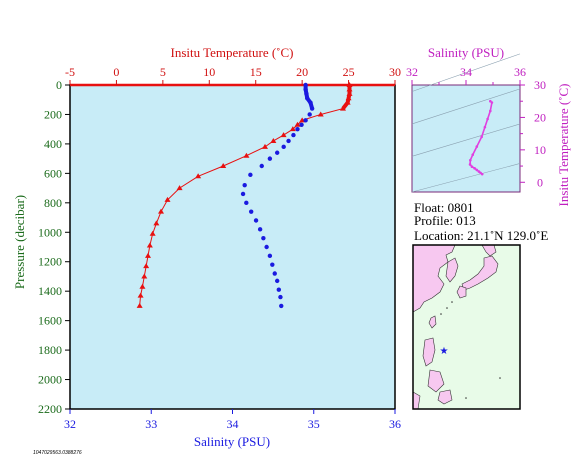  I want to click on pressure-tick-label: 1600, so click(50, 321).